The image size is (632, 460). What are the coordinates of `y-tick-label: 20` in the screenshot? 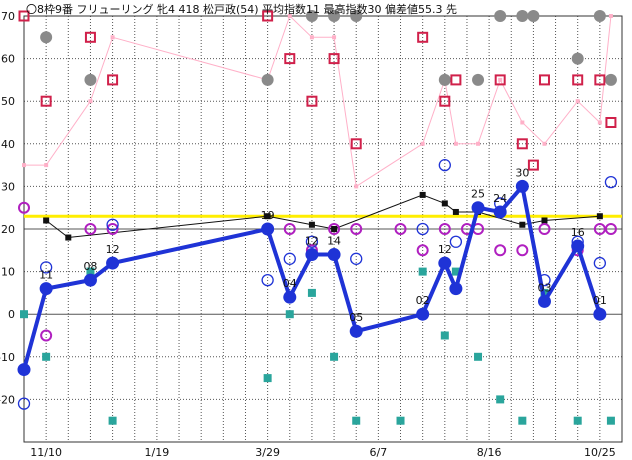 It's located at (8, 229).